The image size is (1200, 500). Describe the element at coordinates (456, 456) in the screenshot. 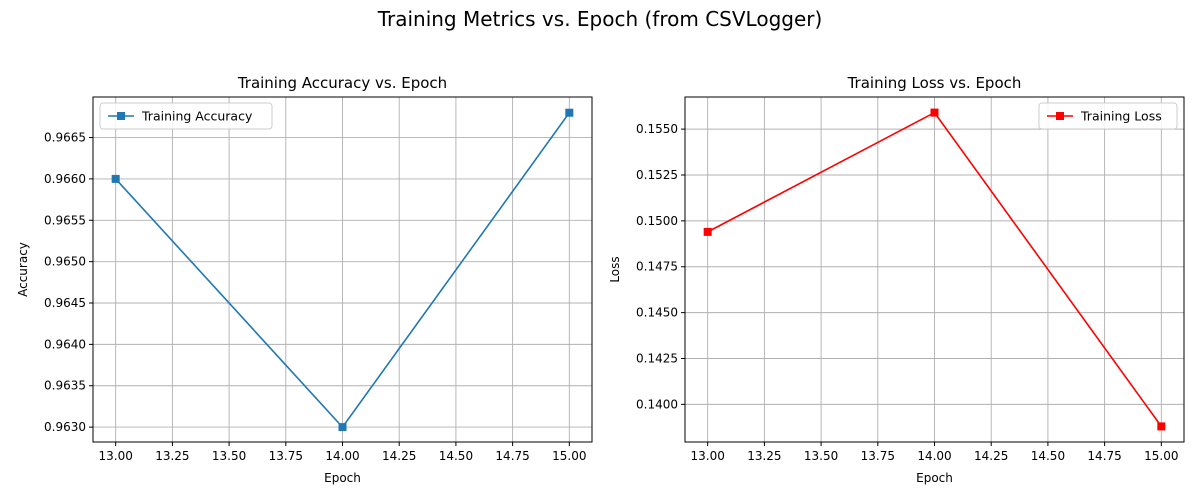

I see `acc-x-tick-label: 14.50` at that location.